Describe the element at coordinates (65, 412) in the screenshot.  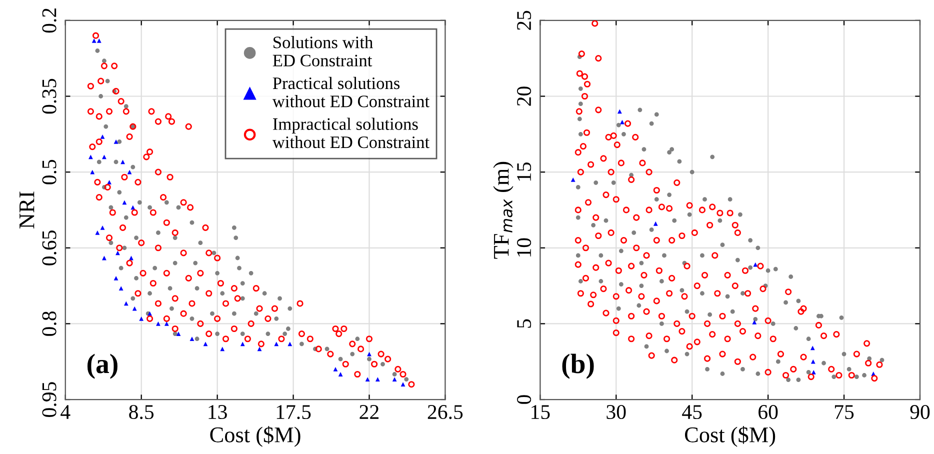
I see `x-tick-label: 4` at that location.